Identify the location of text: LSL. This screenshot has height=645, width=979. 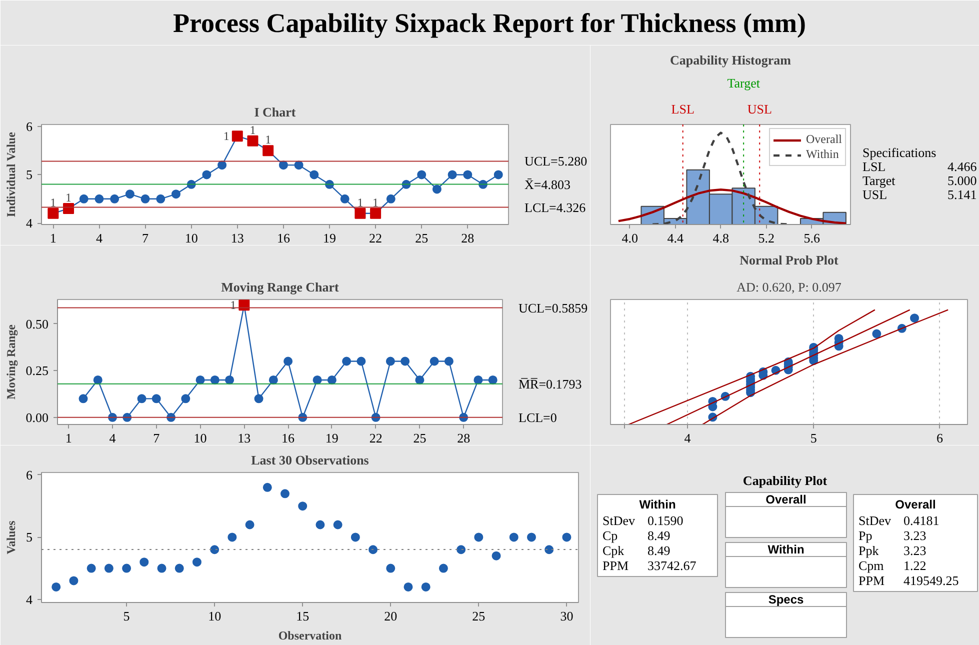
(874, 166).